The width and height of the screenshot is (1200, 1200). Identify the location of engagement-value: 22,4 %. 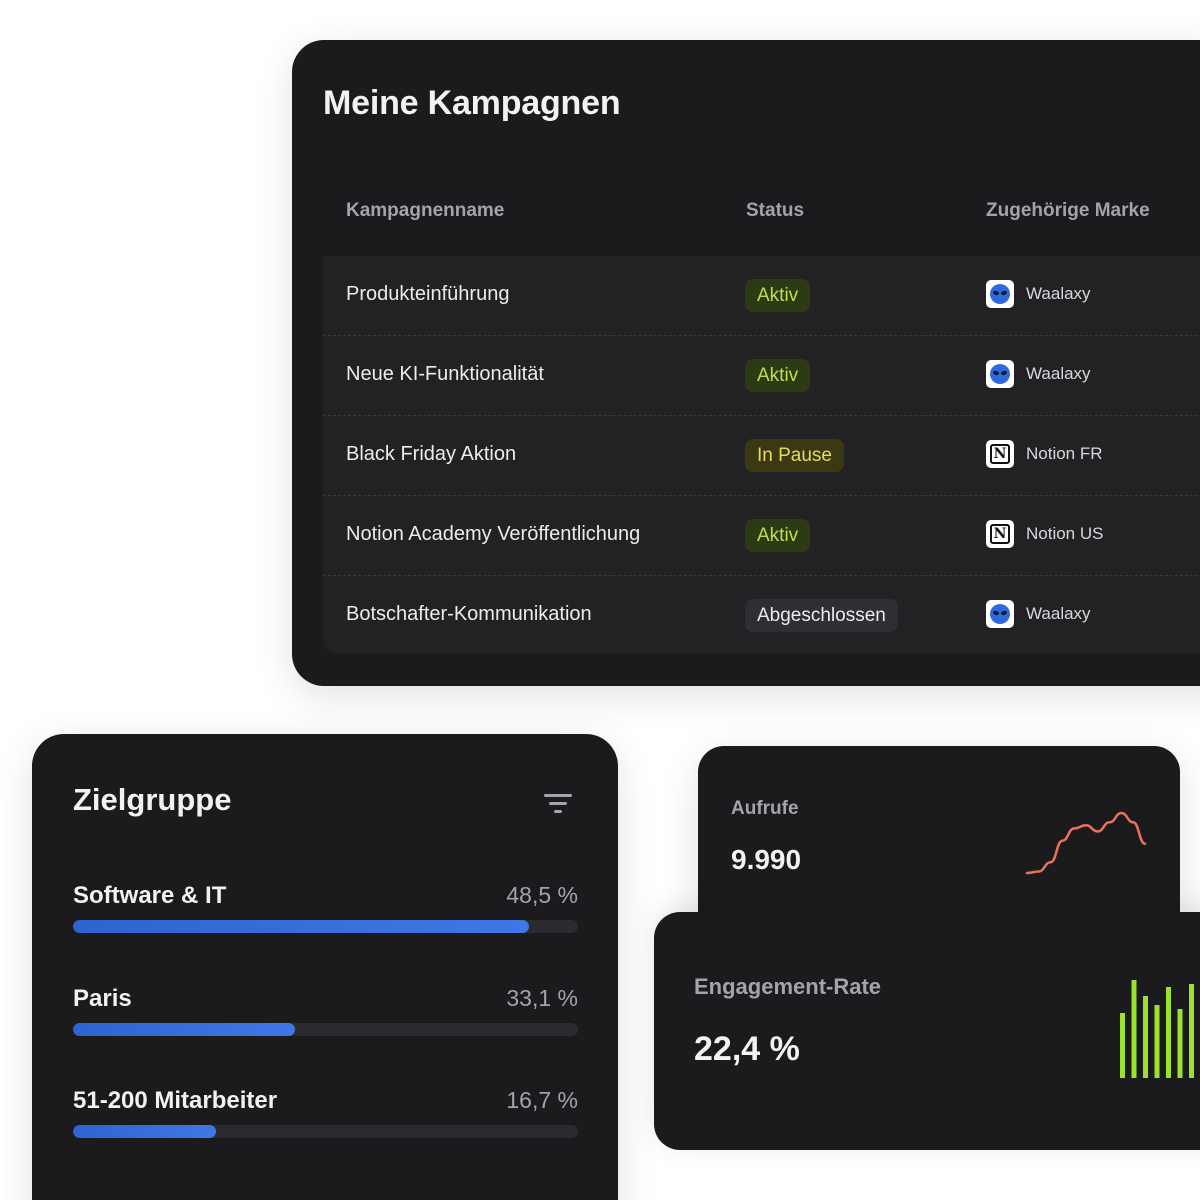
(747, 1049).